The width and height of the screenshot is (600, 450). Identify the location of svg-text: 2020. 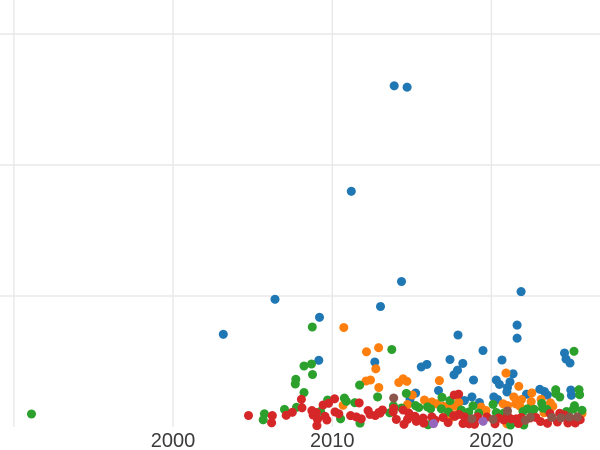
(491, 440).